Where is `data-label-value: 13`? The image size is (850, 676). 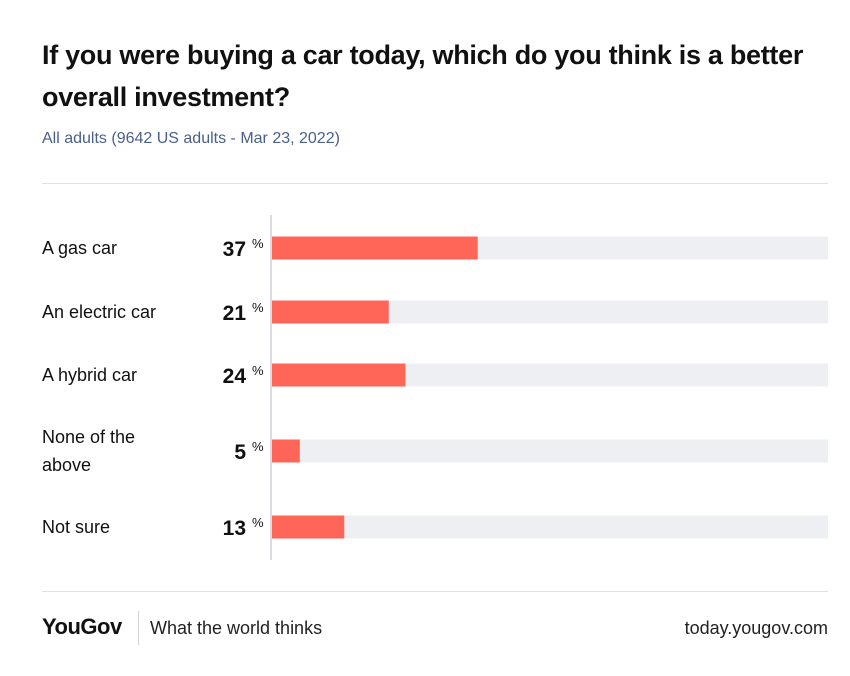
data-label-value: 13 is located at coordinates (234, 528).